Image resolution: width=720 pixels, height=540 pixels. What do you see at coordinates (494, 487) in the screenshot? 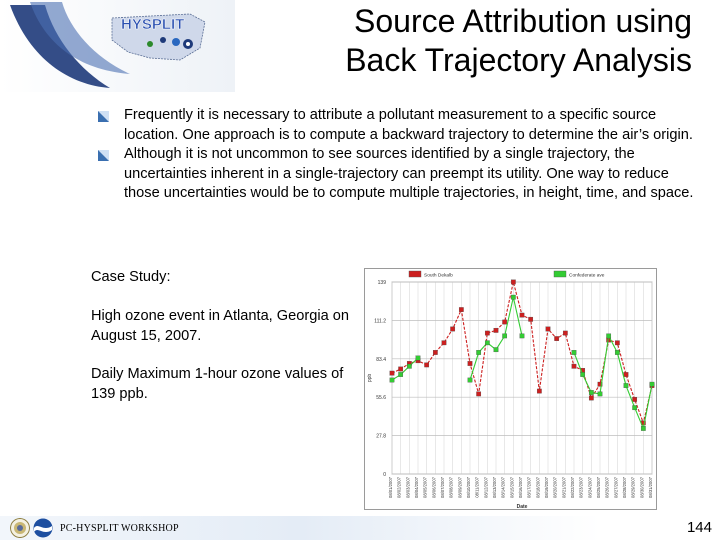
I see `x-tick-label: 08/13/2007` at bounding box center [494, 487].